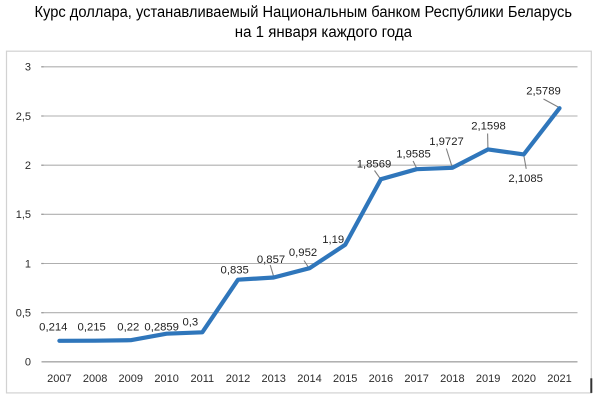 The image size is (600, 407). Describe the element at coordinates (488, 379) in the screenshot. I see `svg-text: 2019` at that location.